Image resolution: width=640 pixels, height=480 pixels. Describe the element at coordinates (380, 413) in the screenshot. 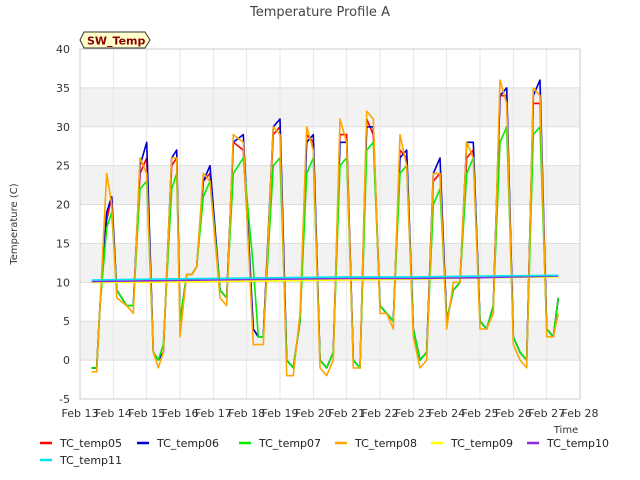

I see `x-tick-label: Feb 22` at that location.